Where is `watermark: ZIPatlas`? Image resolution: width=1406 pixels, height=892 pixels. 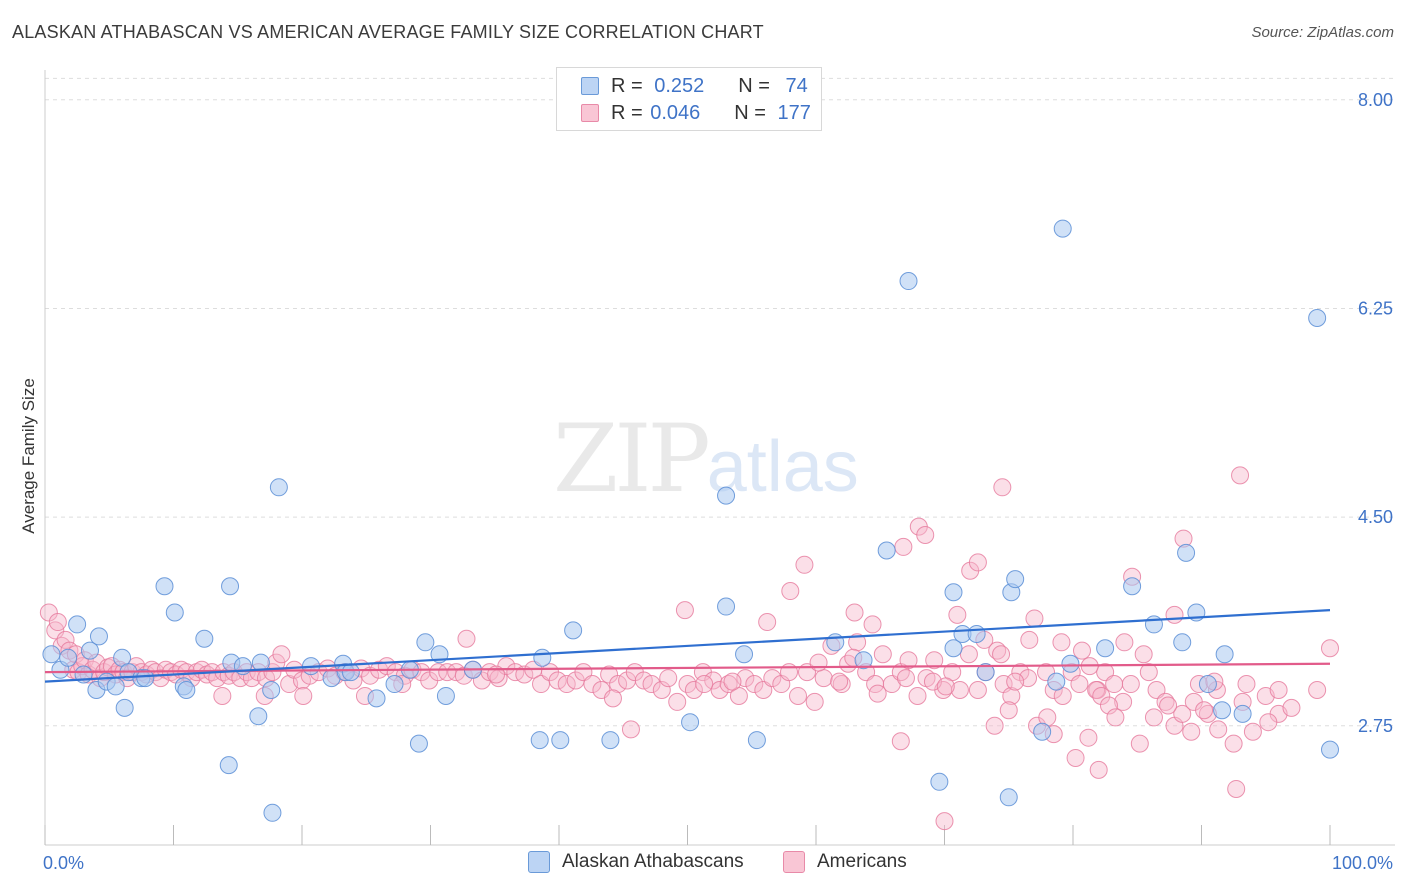 watermark: ZIPatlas is located at coordinates (706, 459).